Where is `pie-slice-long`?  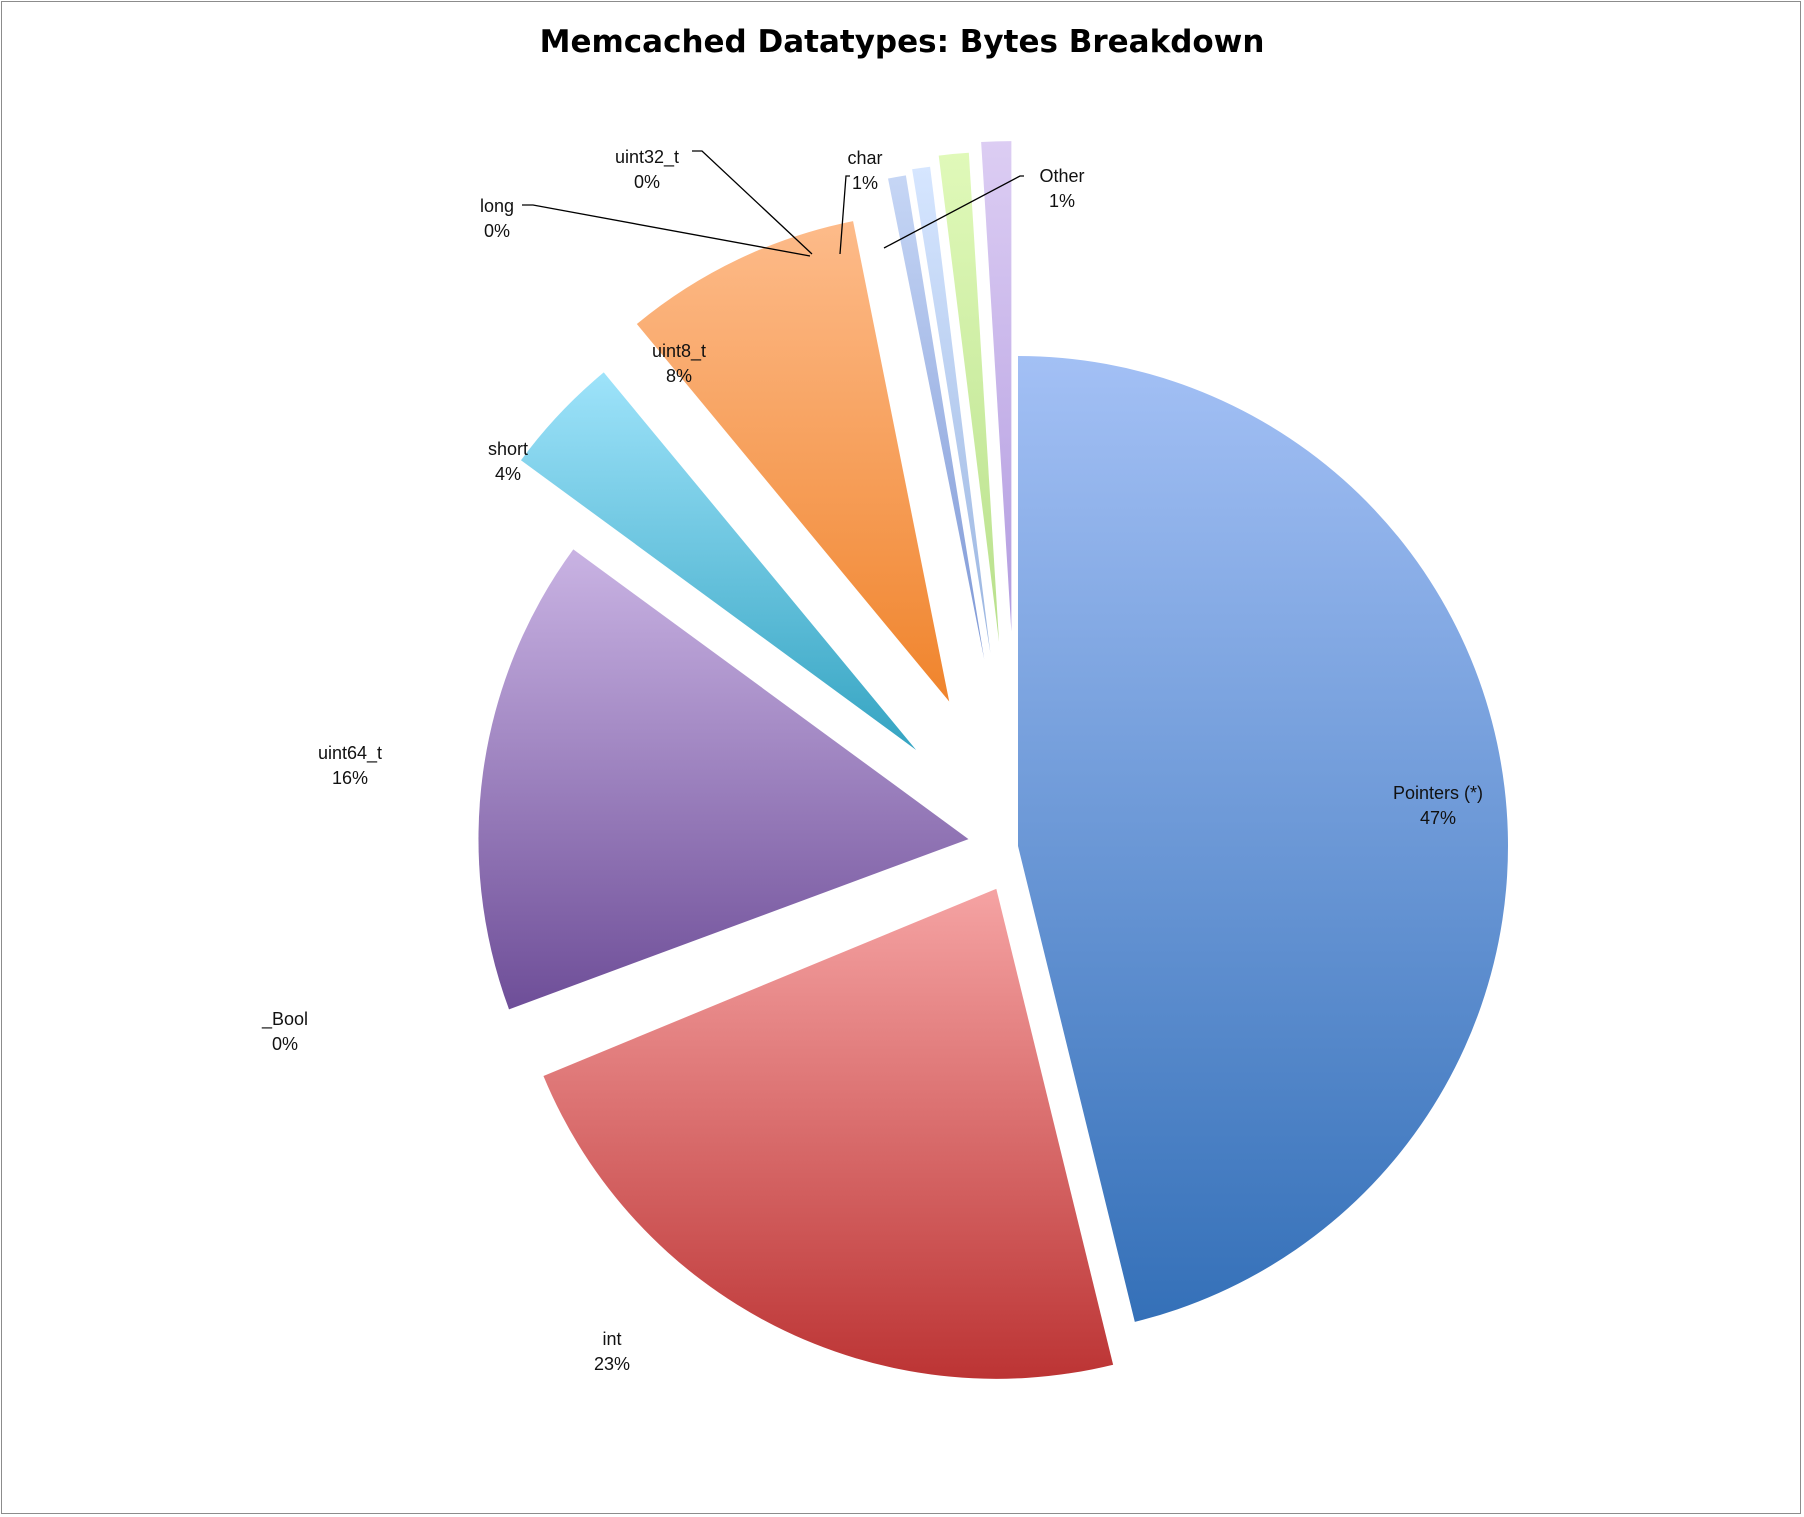 pie-slice-long is located at coordinates (936, 417).